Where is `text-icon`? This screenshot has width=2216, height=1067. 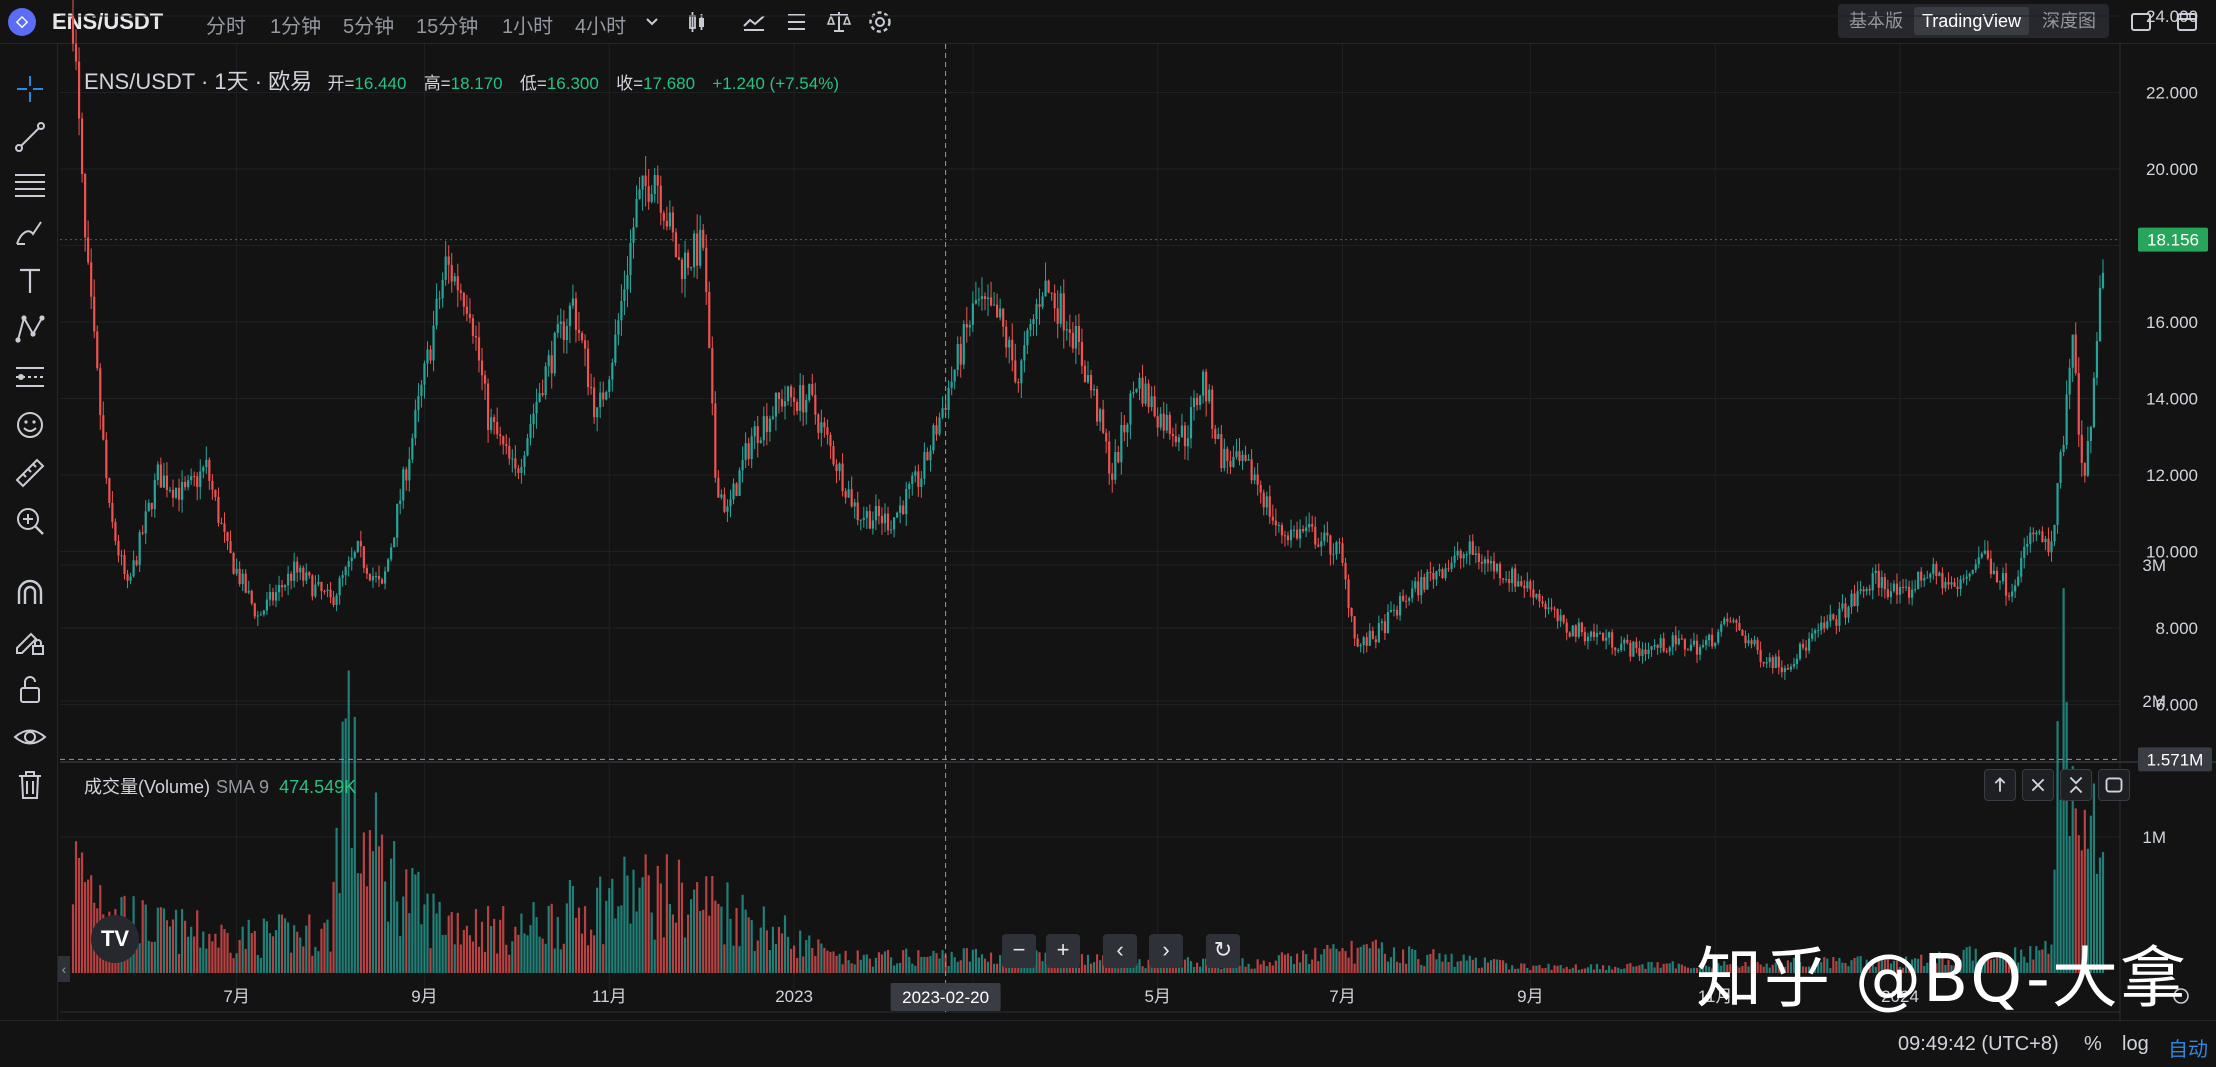
text-icon is located at coordinates (30, 281).